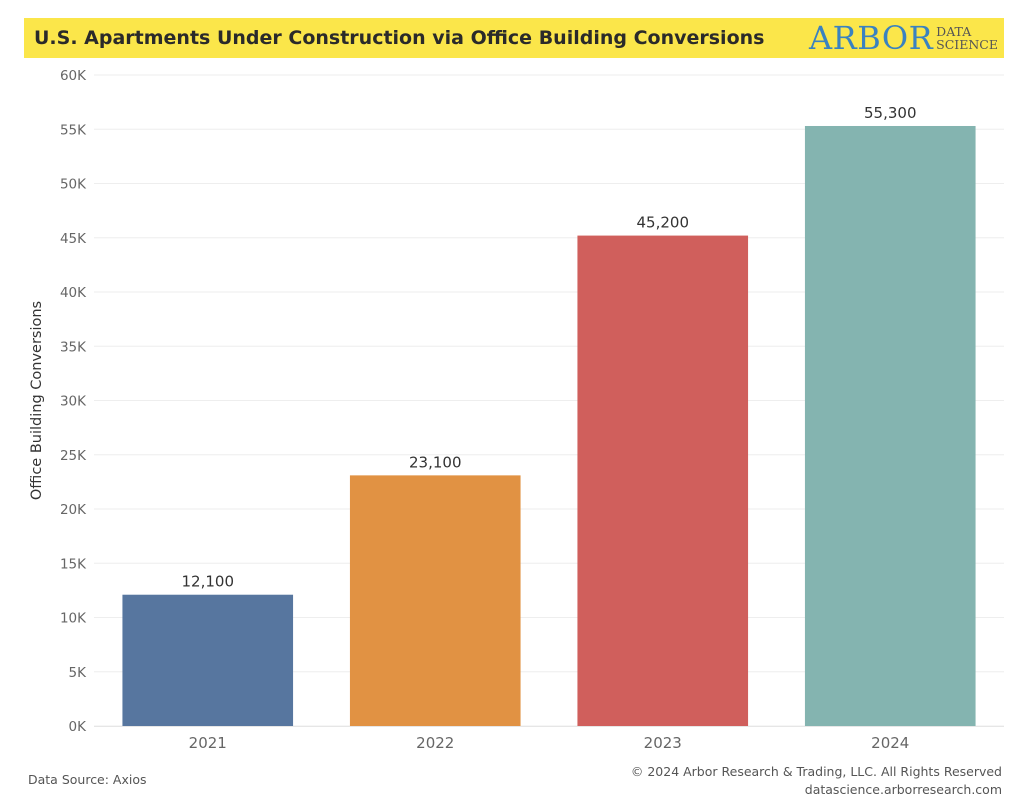  I want to click on y-tick-label: 10K, so click(73, 619).